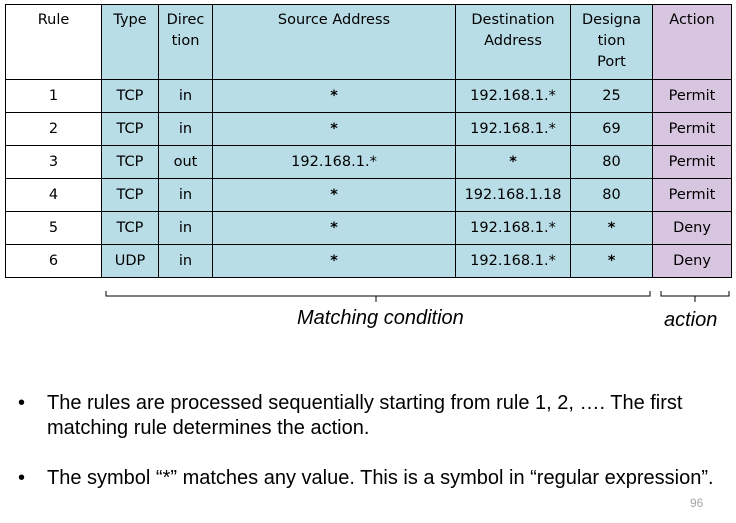  Describe the element at coordinates (130, 42) in the screenshot. I see `header-type: Type` at that location.